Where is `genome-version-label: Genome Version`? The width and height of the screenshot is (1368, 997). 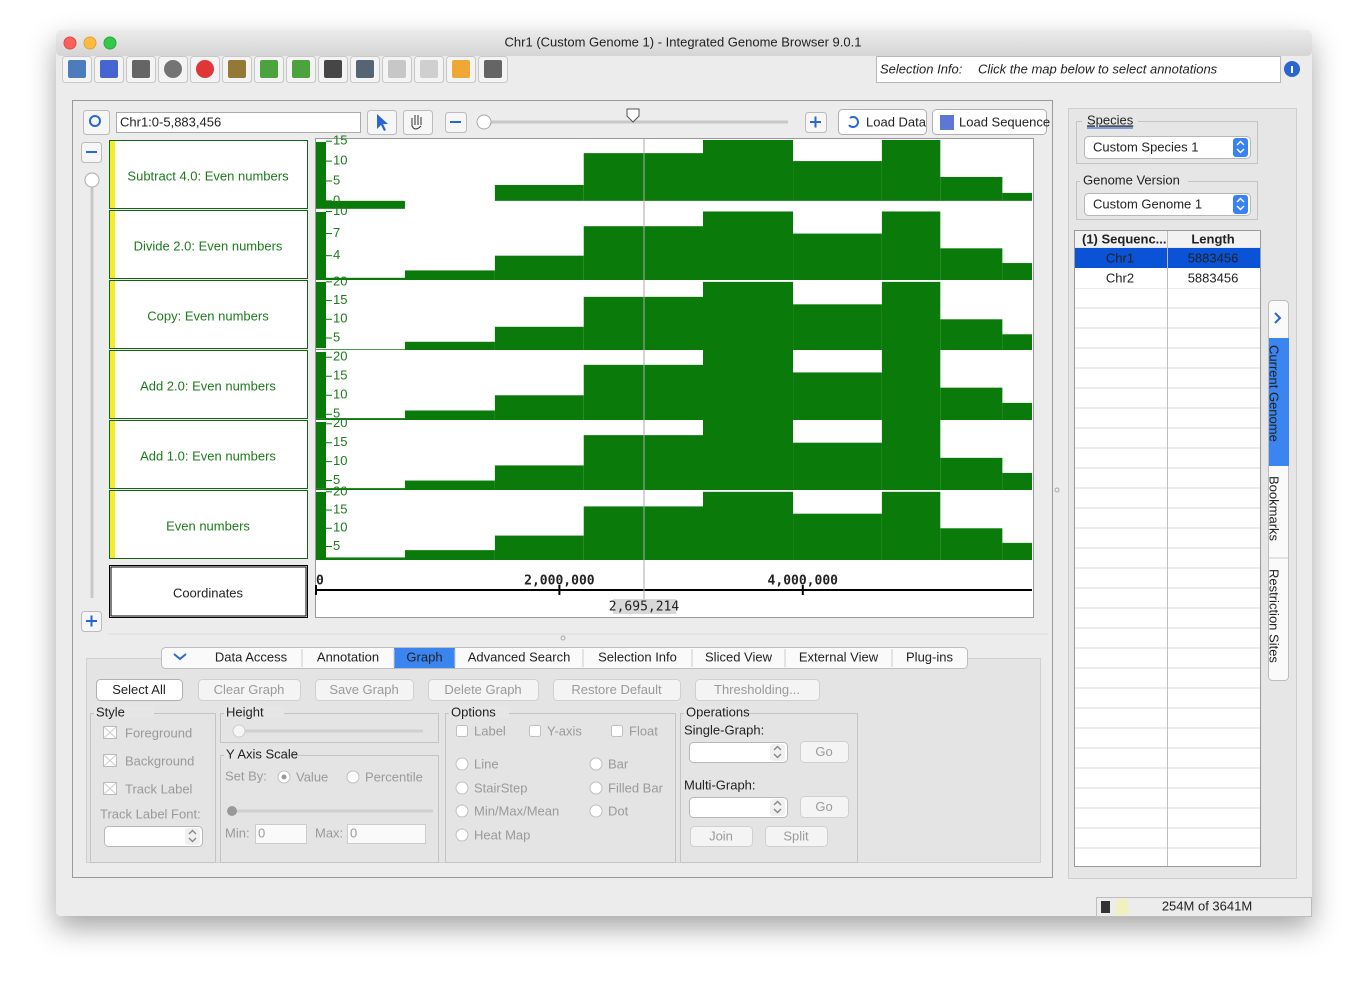
genome-version-label: Genome Version is located at coordinates (1131, 179).